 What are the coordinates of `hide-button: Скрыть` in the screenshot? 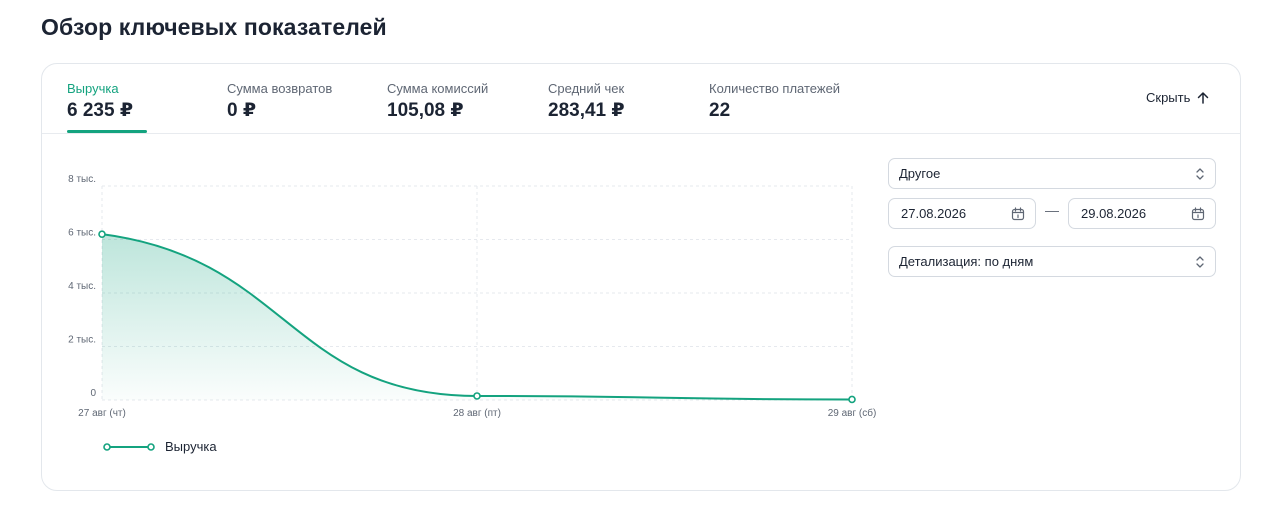 It's located at (1178, 97).